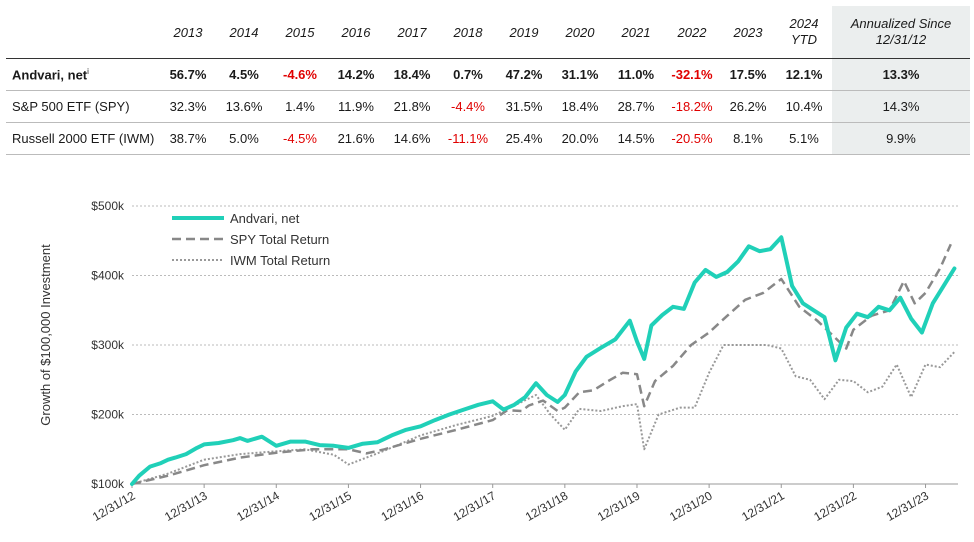 The height and width of the screenshot is (542, 974). I want to click on return-cell: 21.6%, so click(356, 138).